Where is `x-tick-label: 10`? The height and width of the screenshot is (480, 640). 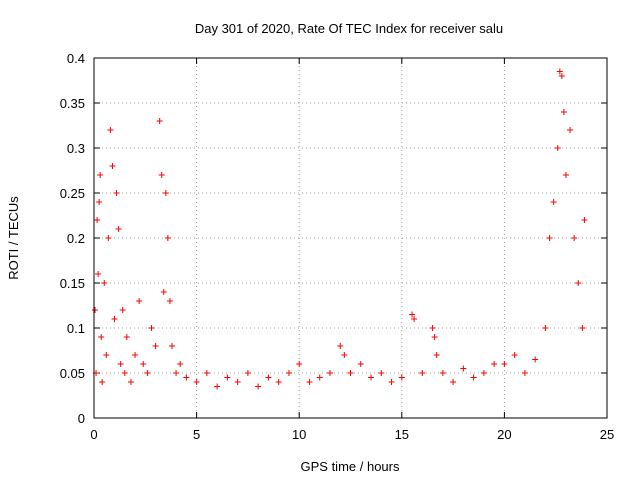 x-tick-label: 10 is located at coordinates (299, 434).